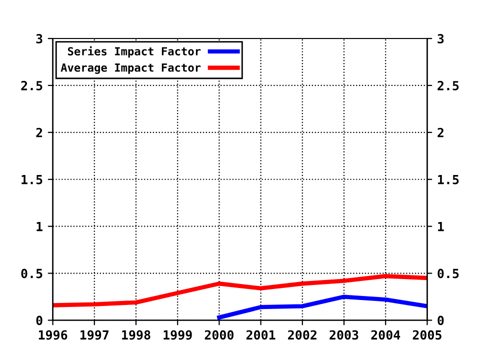 This screenshot has width=480, height=350. What do you see at coordinates (39, 227) in the screenshot?
I see `y-tick-label: 1` at bounding box center [39, 227].